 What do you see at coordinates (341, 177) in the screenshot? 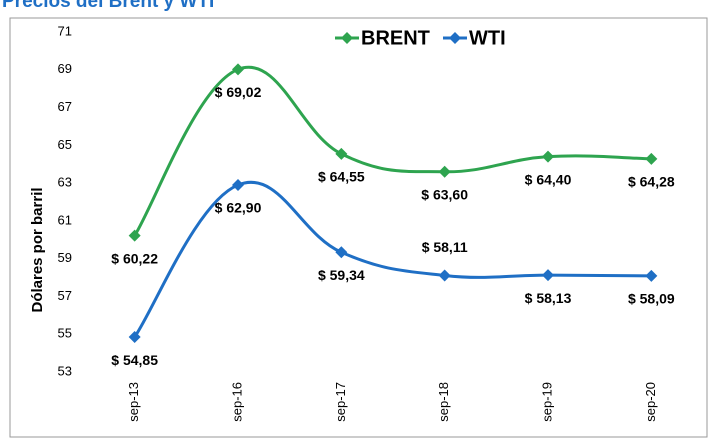
I see `data-label: $ 64,55` at bounding box center [341, 177].